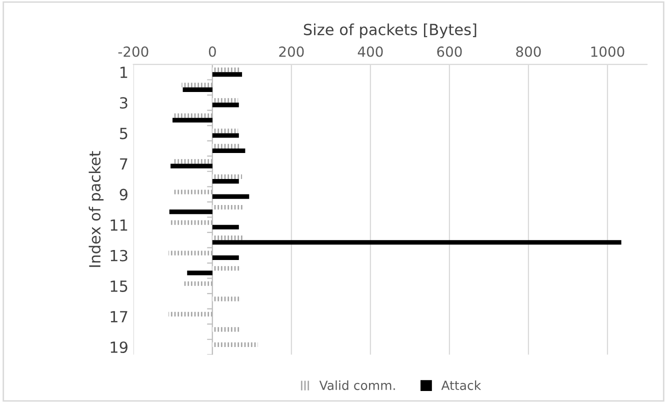 This screenshot has height=403, width=667. I want to click on y-axis-title: Index of packet, so click(96, 209).